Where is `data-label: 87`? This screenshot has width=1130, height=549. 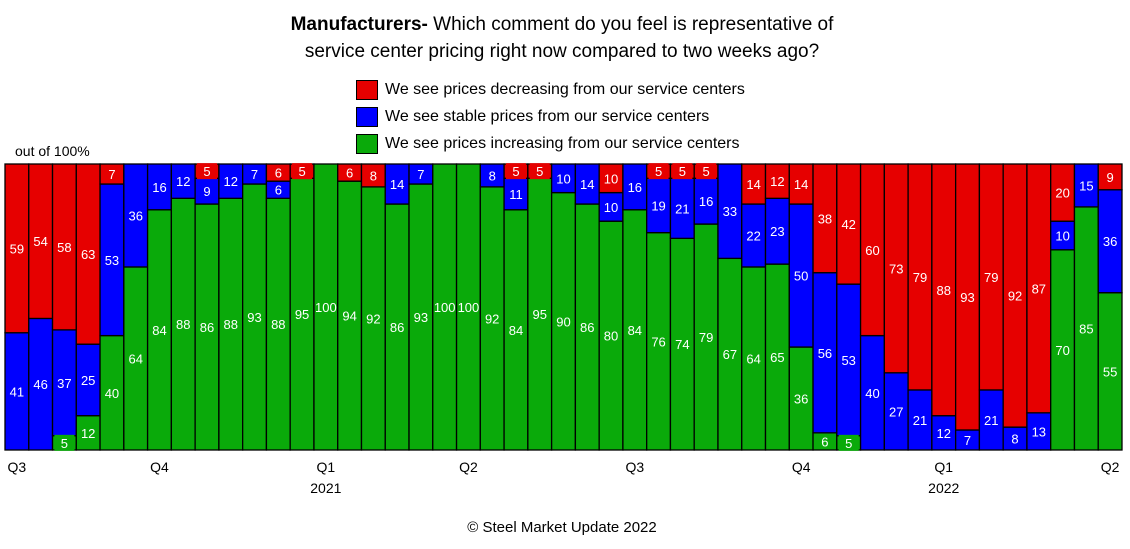 data-label: 87 is located at coordinates (1039, 288).